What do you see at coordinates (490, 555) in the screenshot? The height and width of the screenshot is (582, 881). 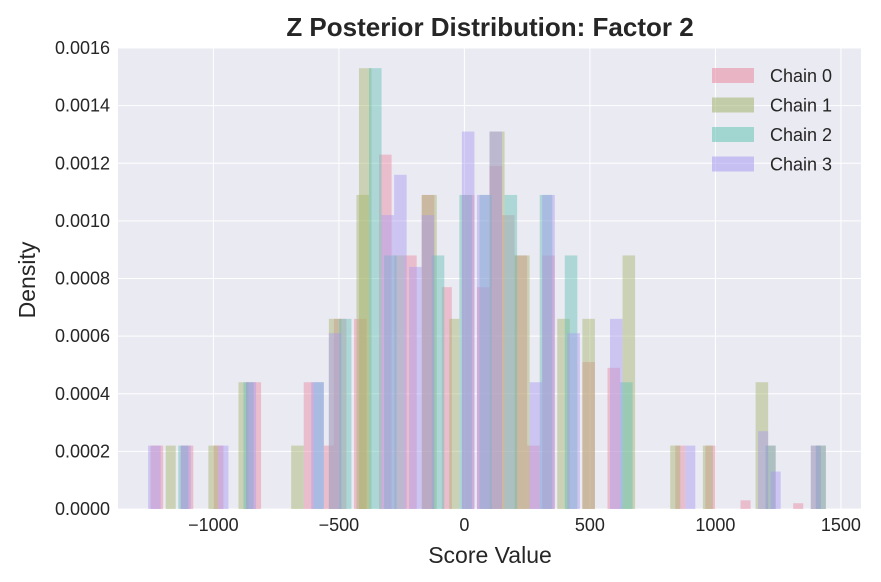 I see `x-axis-label: Score Value` at bounding box center [490, 555].